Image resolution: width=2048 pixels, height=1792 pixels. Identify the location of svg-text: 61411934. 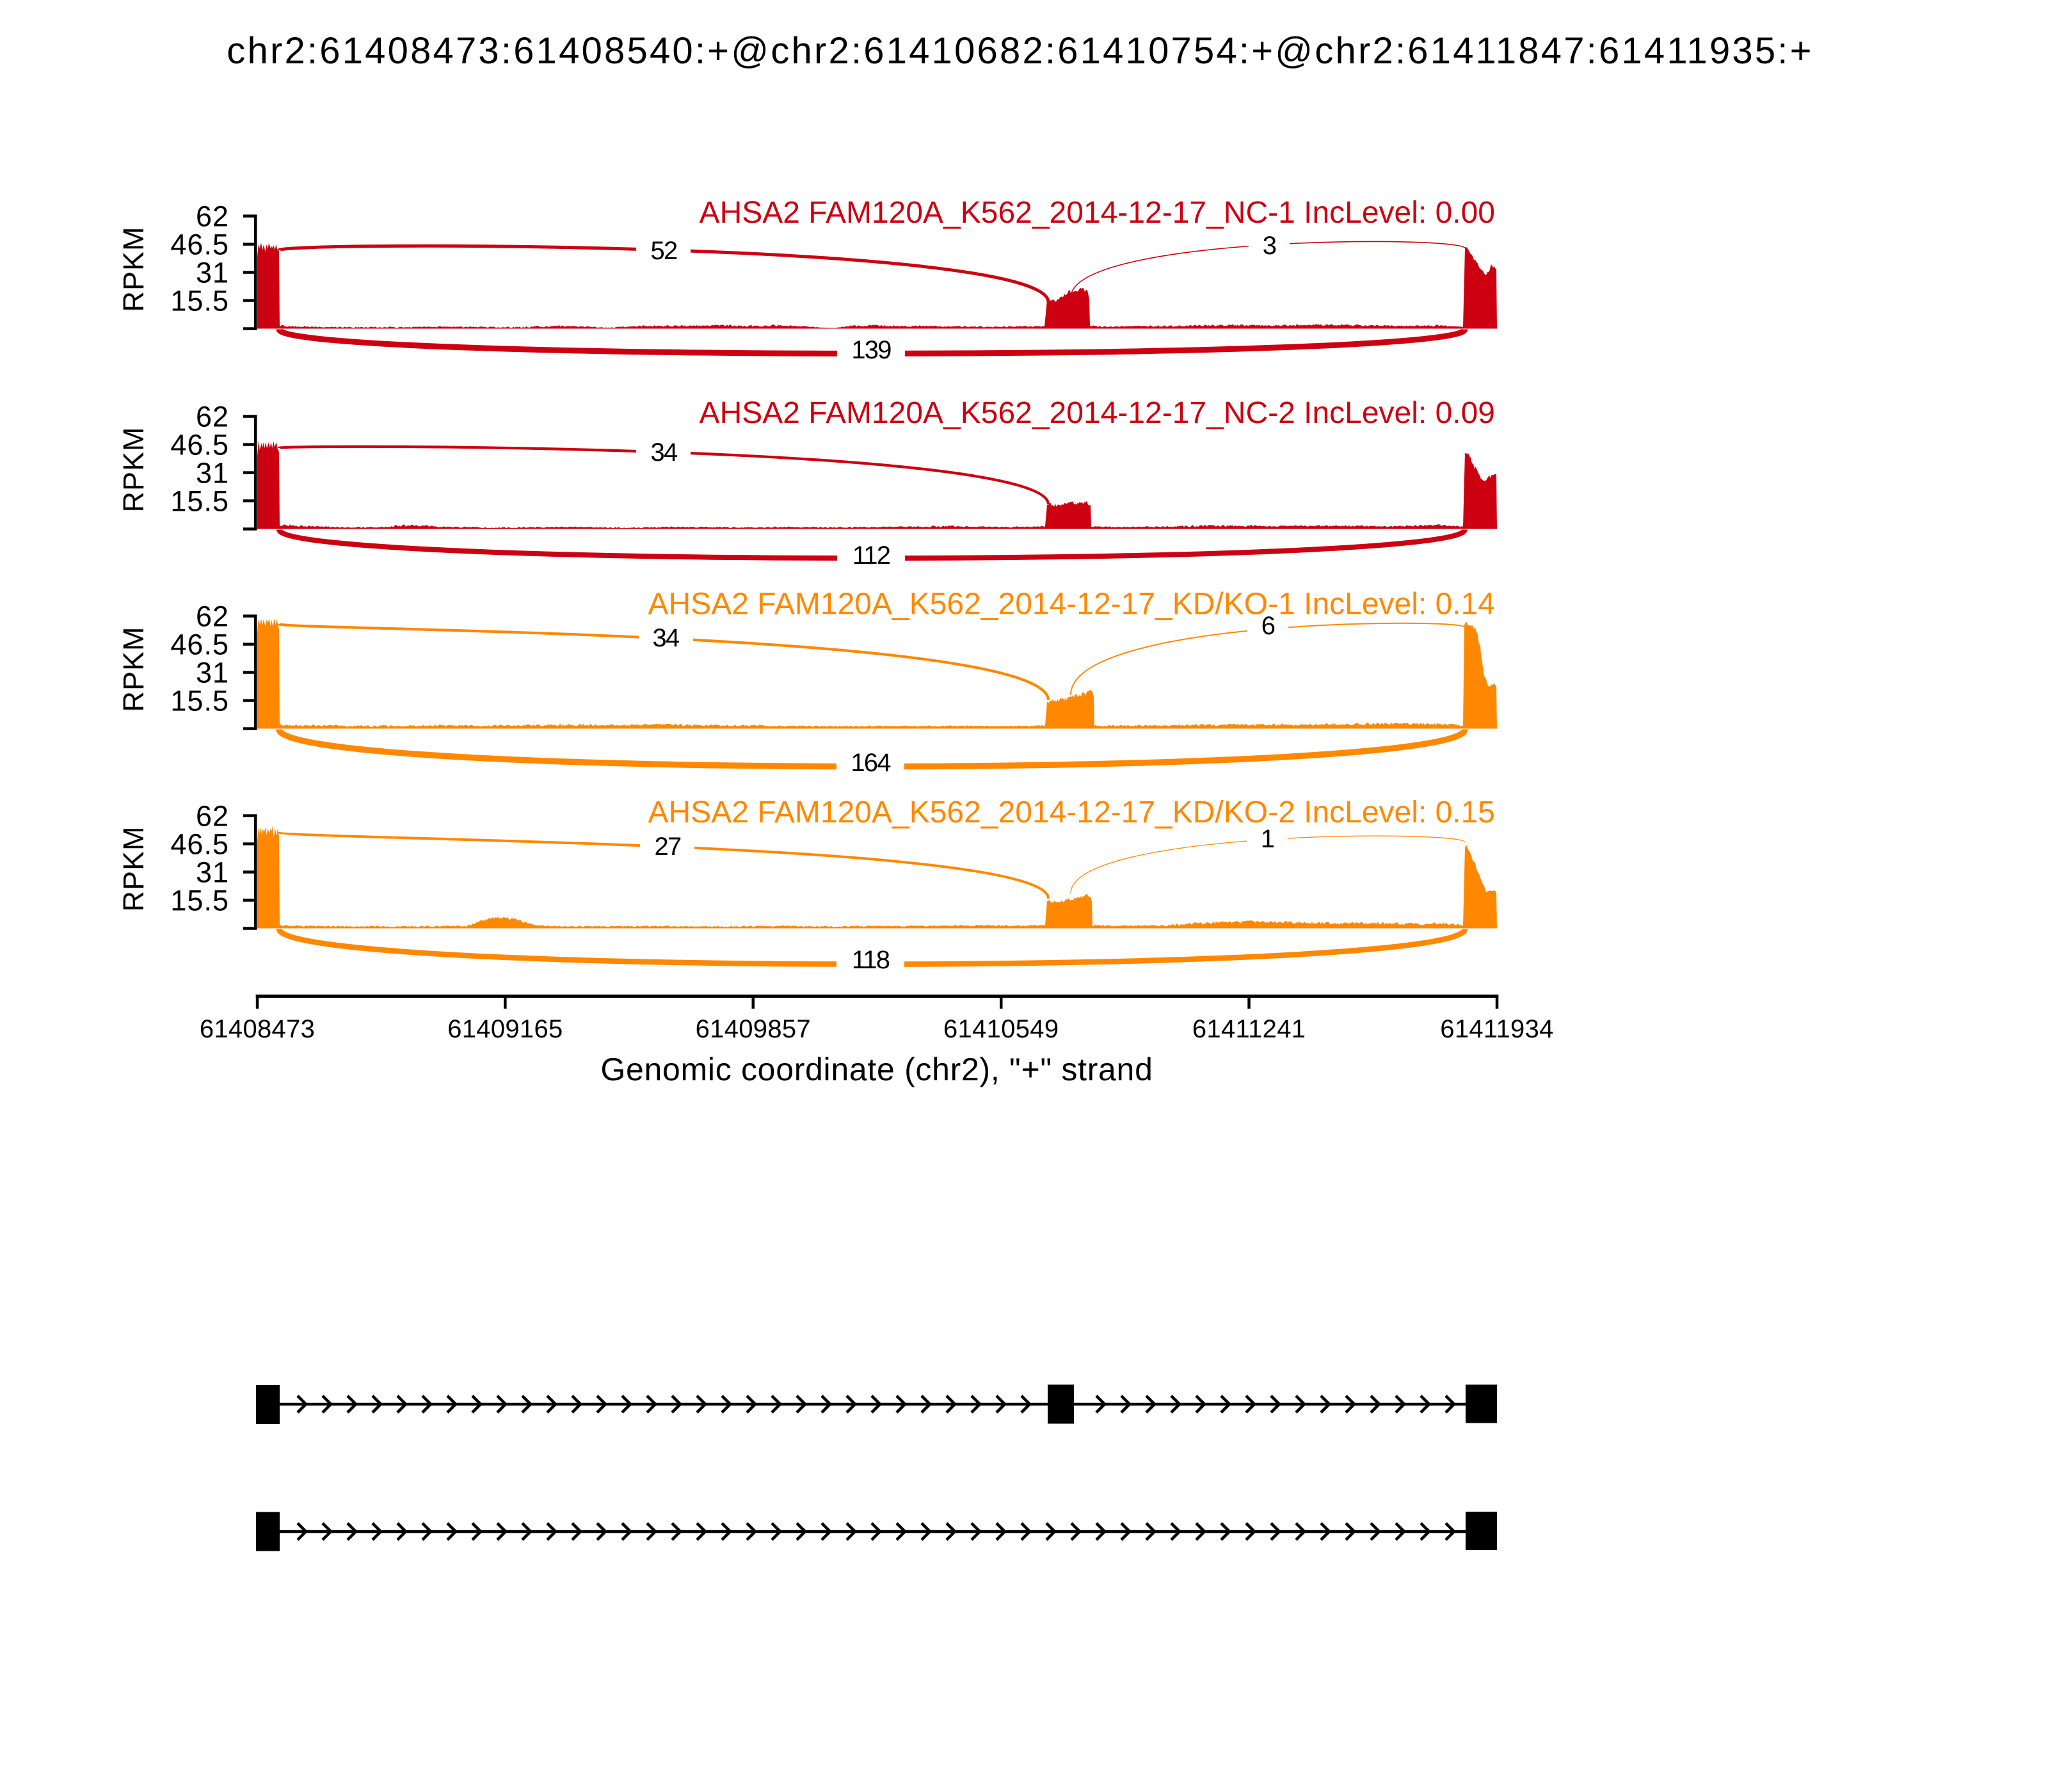
(1496, 1029).